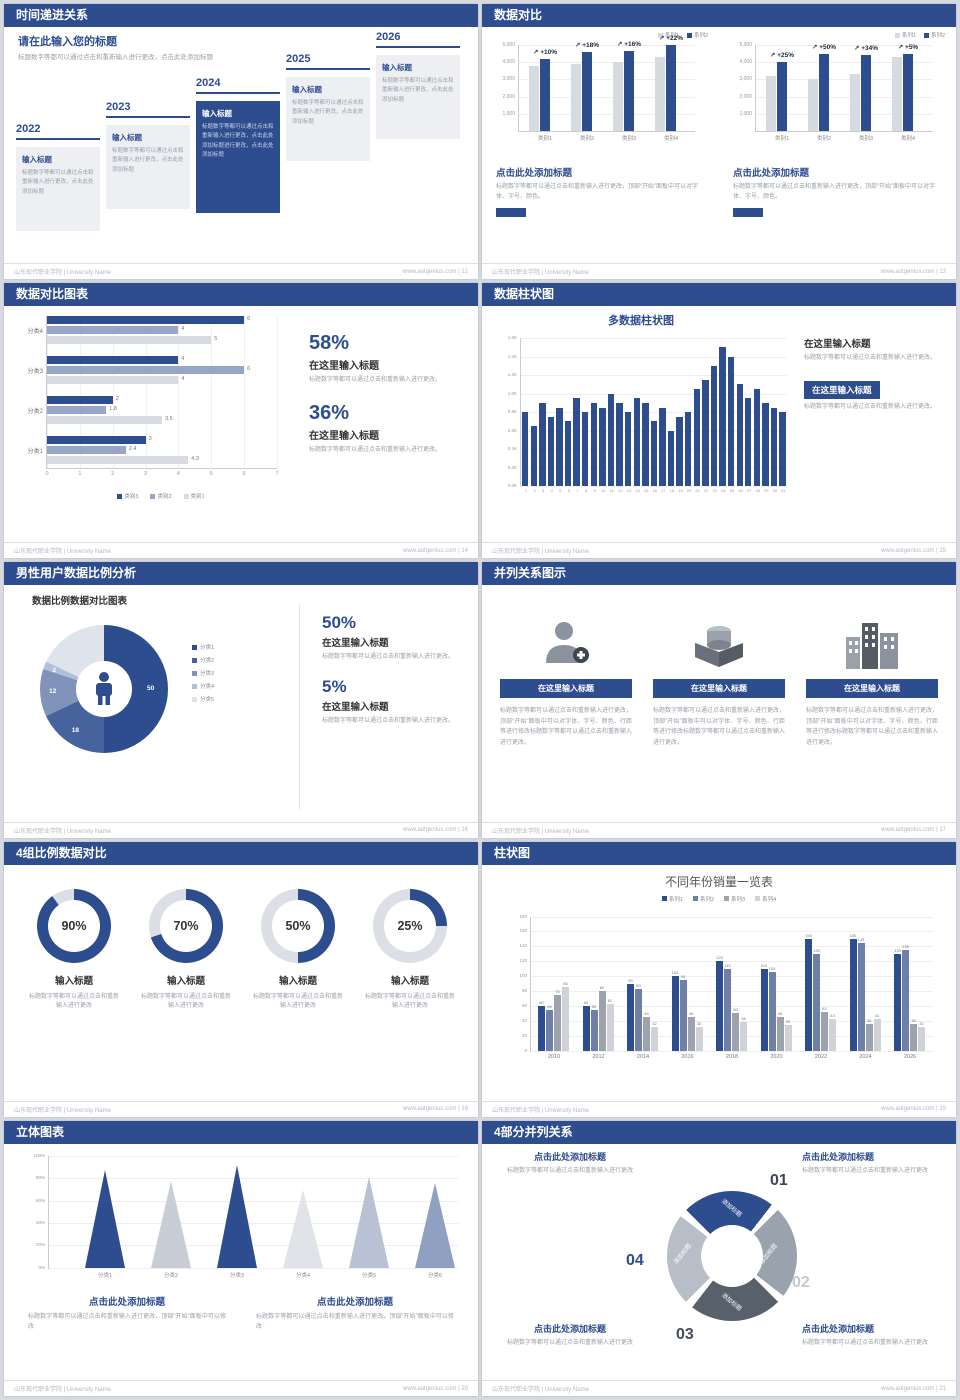  What do you see at coordinates (865, 1056) in the screenshot?
I see `x-axis-label: 2024` at bounding box center [865, 1056].